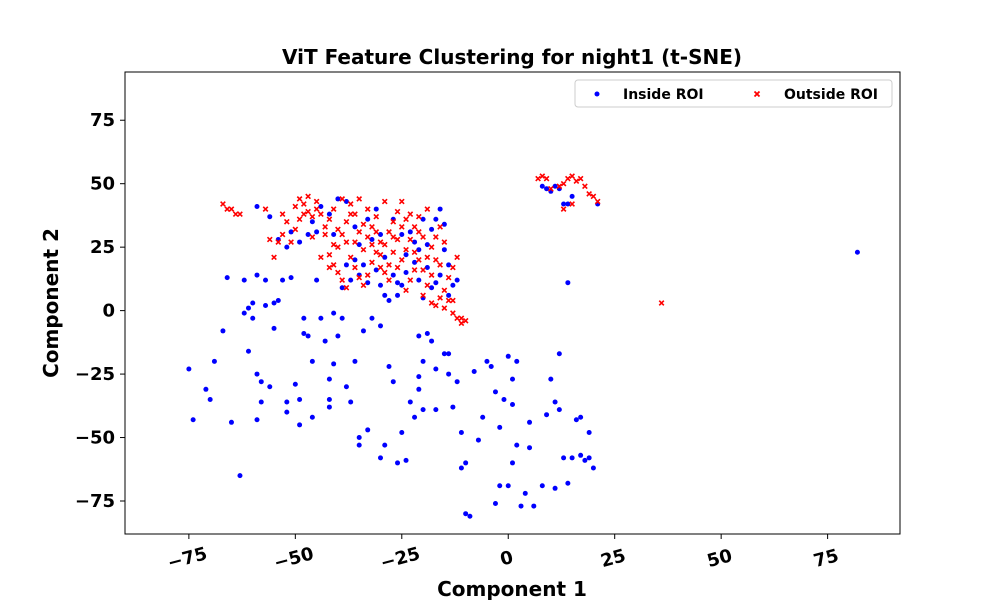 This screenshot has height=600, width=1000. Describe the element at coordinates (187, 558) in the screenshot. I see `x-tick-label: −75` at that location.